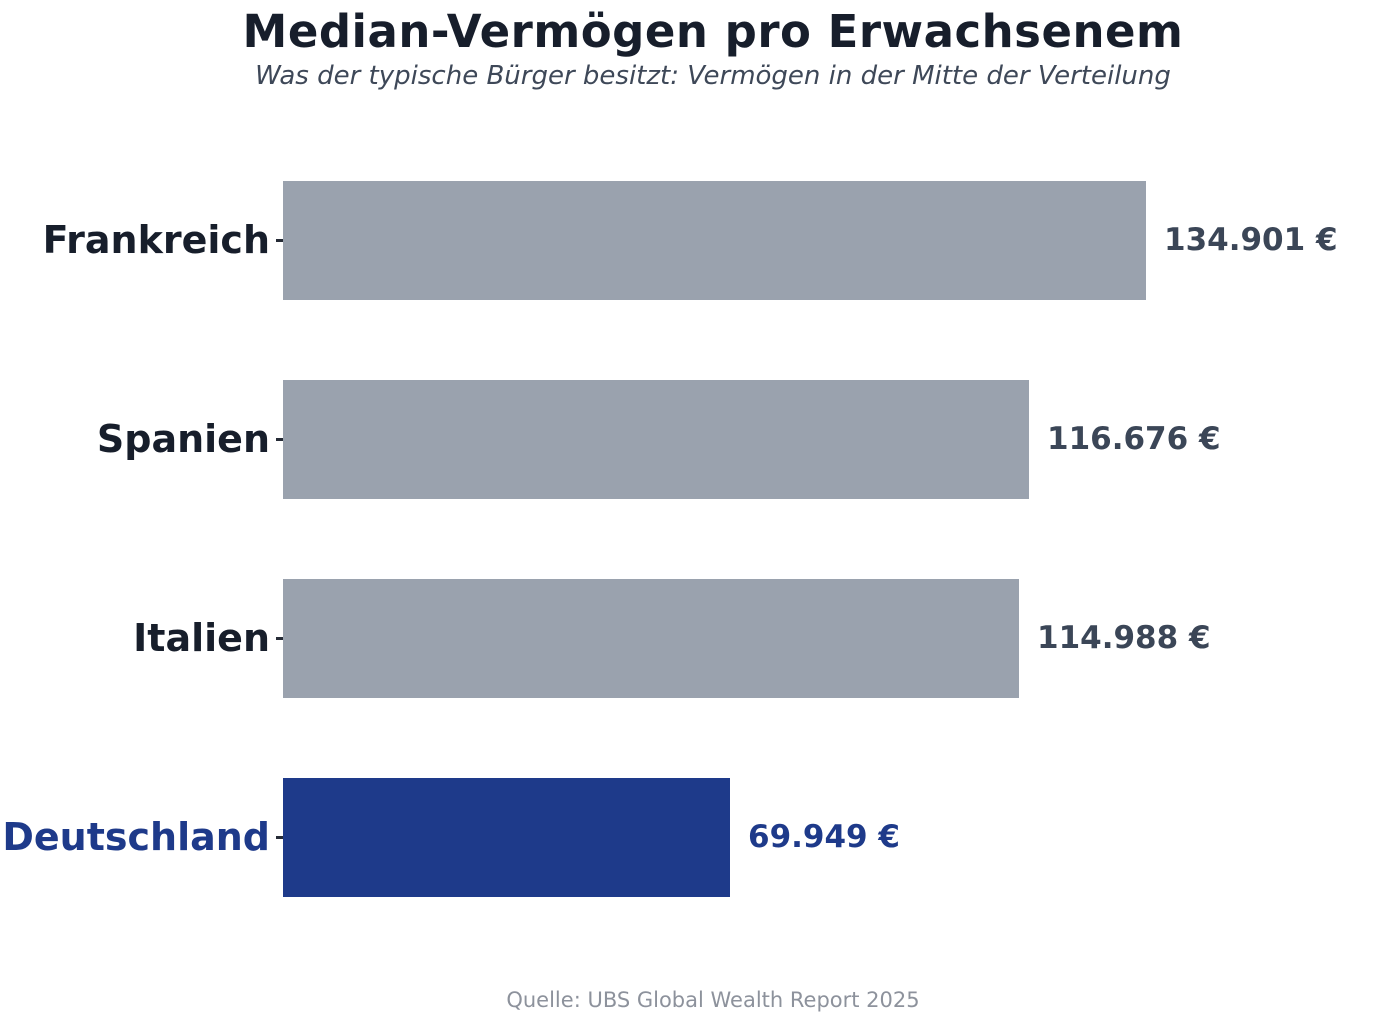 This screenshot has width=1374, height=1021. I want to click on source-caption: Quelle: UBS Global Wealth Report 2025, so click(713, 1000).